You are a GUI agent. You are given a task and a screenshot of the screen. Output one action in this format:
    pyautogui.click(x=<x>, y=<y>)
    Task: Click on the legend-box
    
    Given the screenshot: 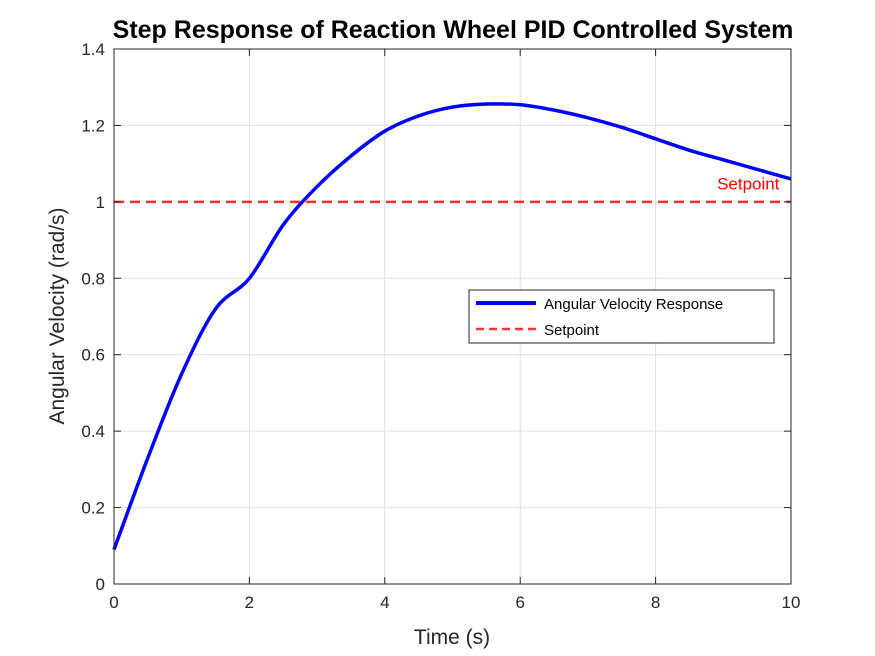 What is the action you would take?
    pyautogui.click(x=621, y=316)
    